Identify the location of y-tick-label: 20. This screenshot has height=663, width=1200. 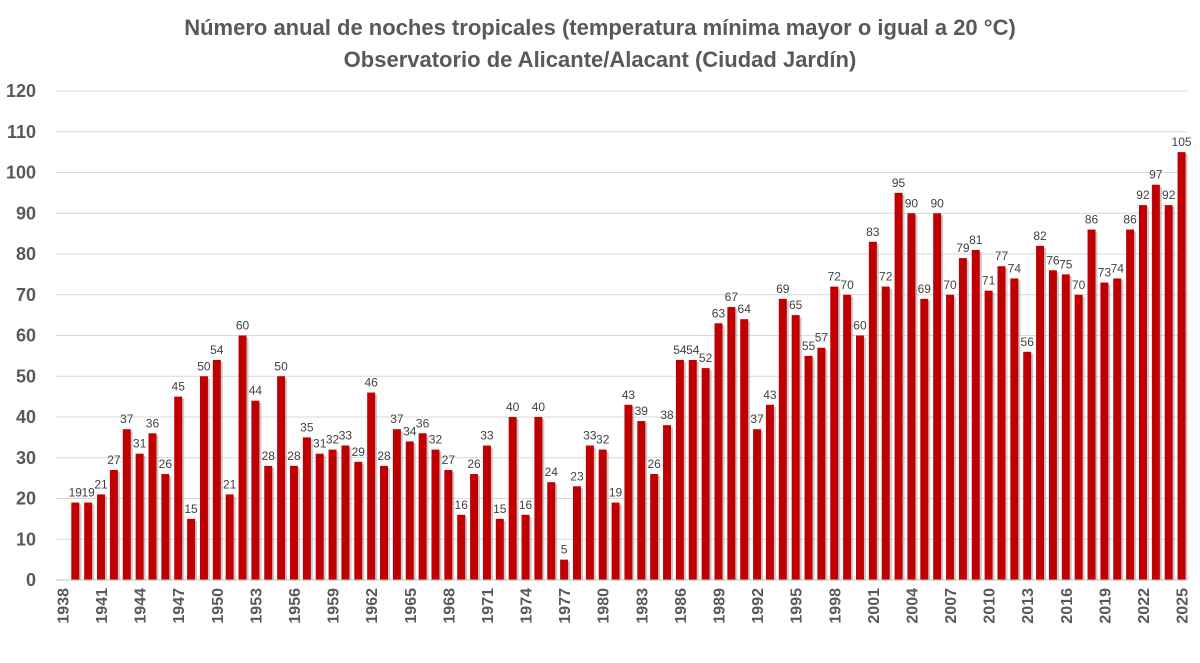
(26, 499).